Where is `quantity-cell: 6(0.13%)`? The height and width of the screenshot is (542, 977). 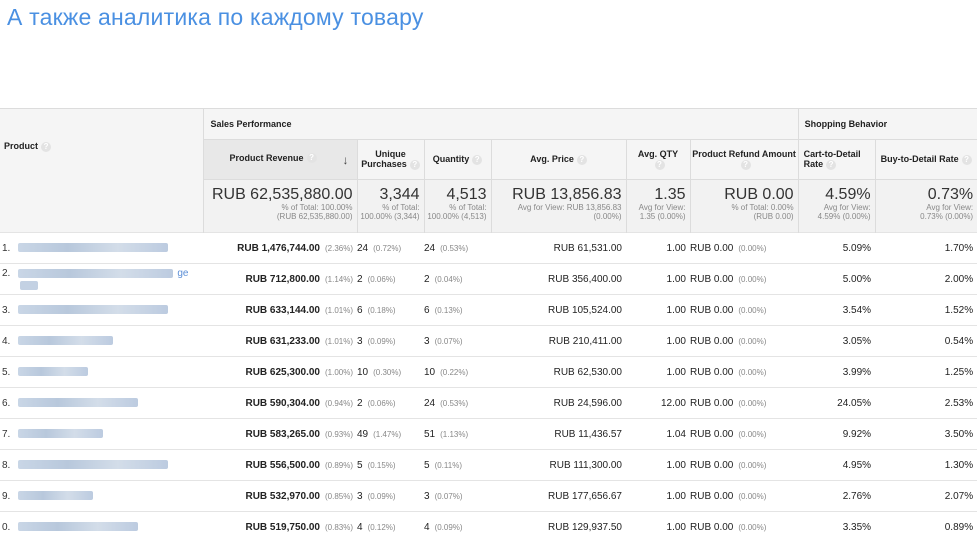
quantity-cell: 6(0.13%) is located at coordinates (457, 310).